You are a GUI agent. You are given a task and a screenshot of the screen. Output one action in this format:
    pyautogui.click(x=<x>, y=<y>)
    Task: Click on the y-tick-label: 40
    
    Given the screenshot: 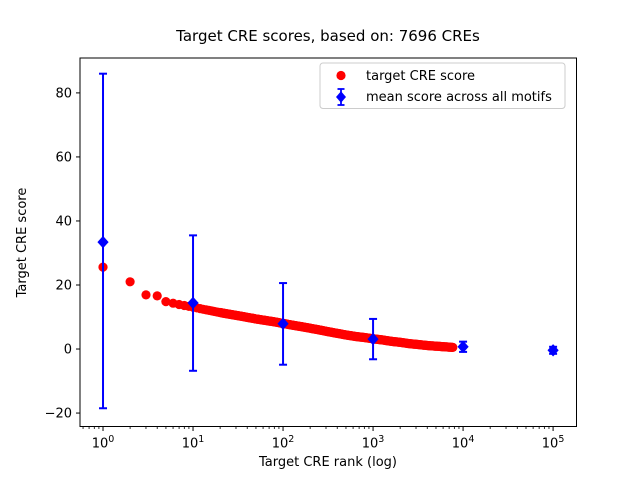 What is the action you would take?
    pyautogui.click(x=63, y=221)
    